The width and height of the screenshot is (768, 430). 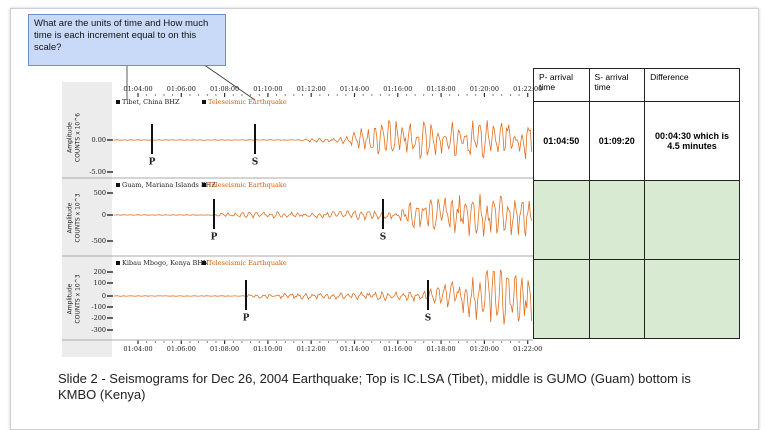 I want to click on amplitude-tick-label: 500, so click(x=100, y=193).